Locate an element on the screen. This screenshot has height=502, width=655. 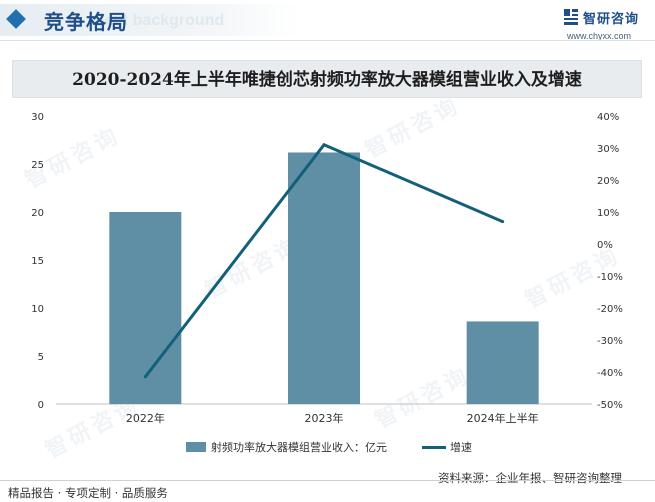
header: ment background 竞争格局 智研咨询 www.chyxx.com is located at coordinates (327, 20).